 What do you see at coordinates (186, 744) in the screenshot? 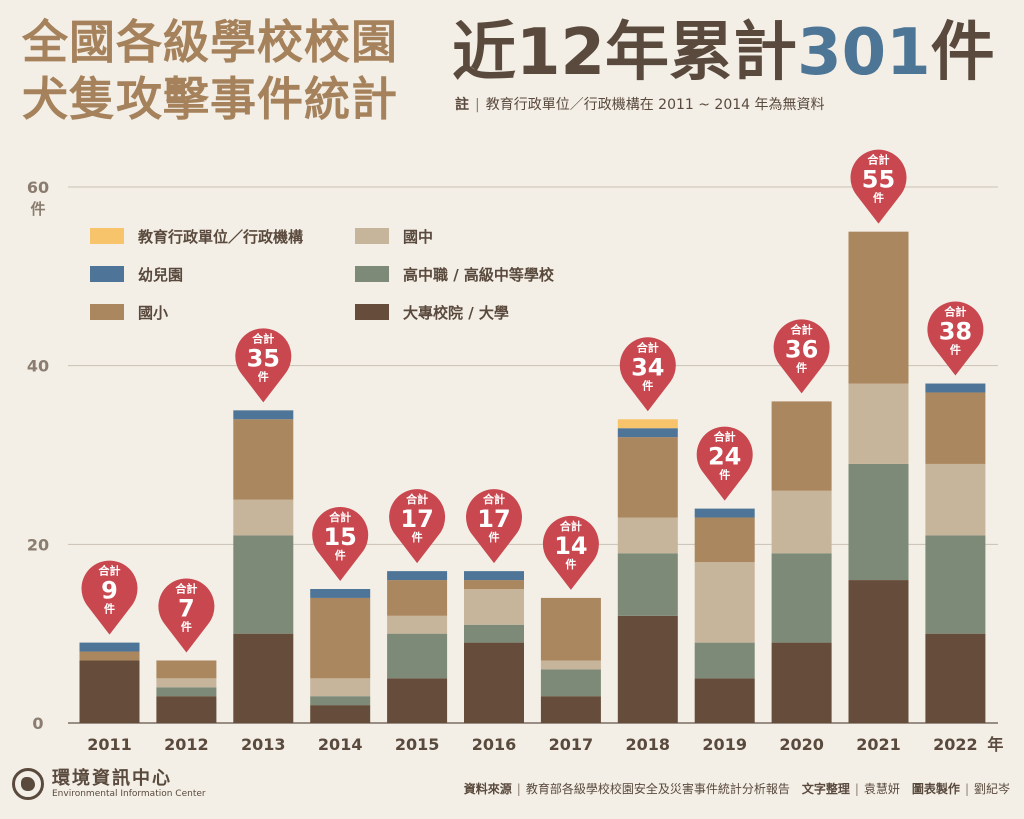
I see `x-tick-label: 2012` at bounding box center [186, 744].